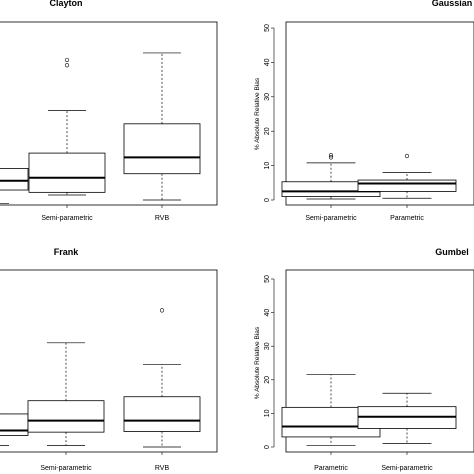 This screenshot has height=474, width=474. I want to click on panel-title: Clayton, so click(65, 4).